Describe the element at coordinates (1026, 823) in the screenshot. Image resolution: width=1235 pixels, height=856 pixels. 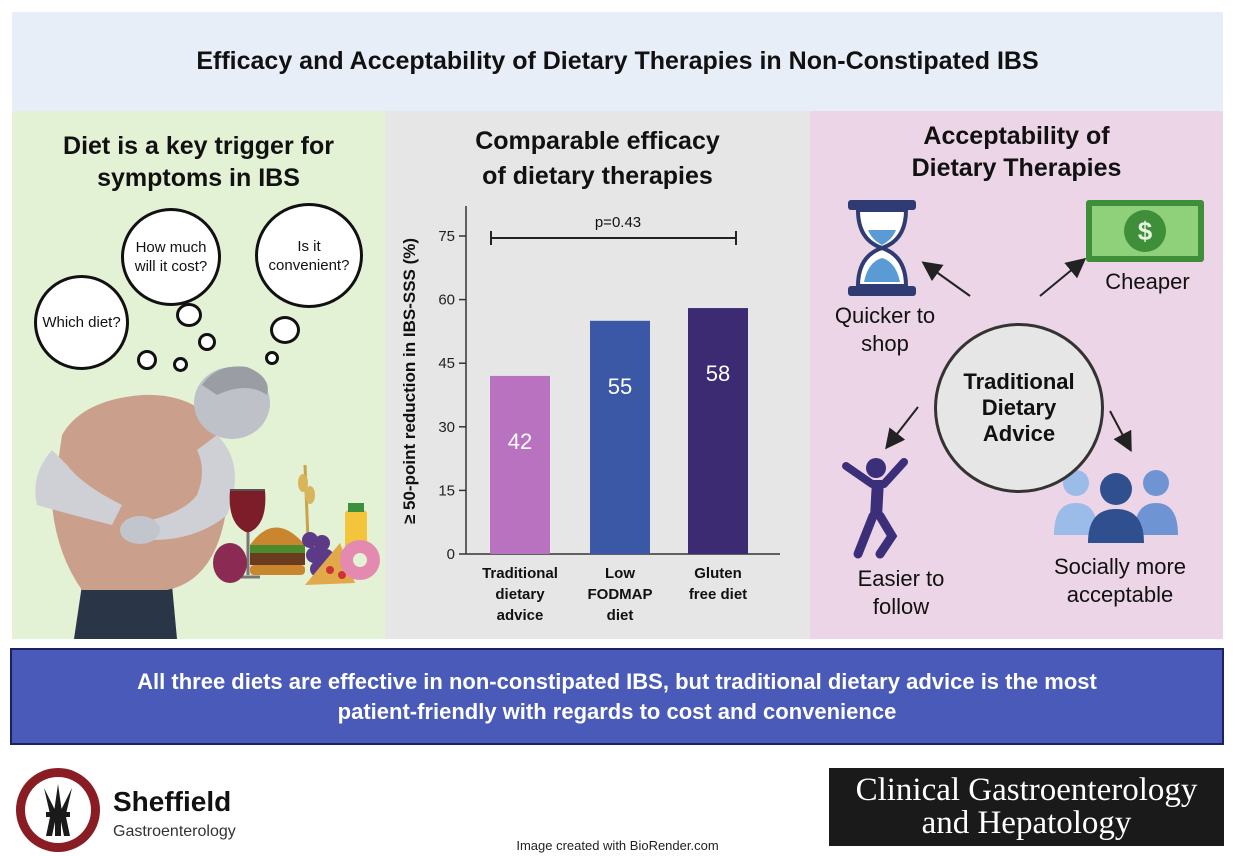
I see `journal-line2: and Hepatology` at that location.